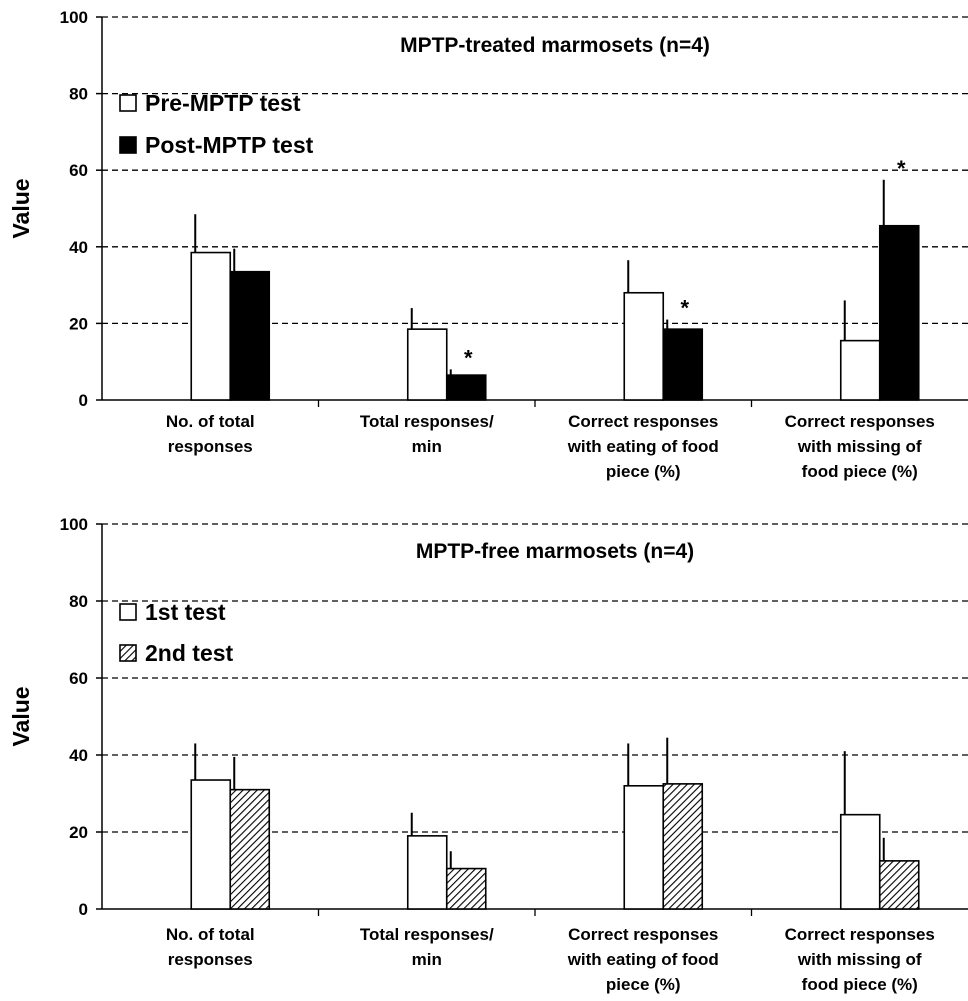  Describe the element at coordinates (555, 45) in the screenshot. I see `chart-title: MPTP-treated marmosets (n=4)` at that location.